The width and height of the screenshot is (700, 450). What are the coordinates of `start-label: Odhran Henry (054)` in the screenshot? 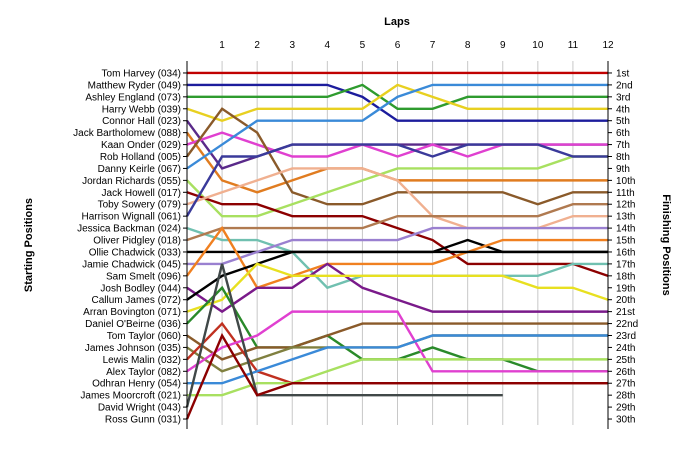 It's located at (136, 384).